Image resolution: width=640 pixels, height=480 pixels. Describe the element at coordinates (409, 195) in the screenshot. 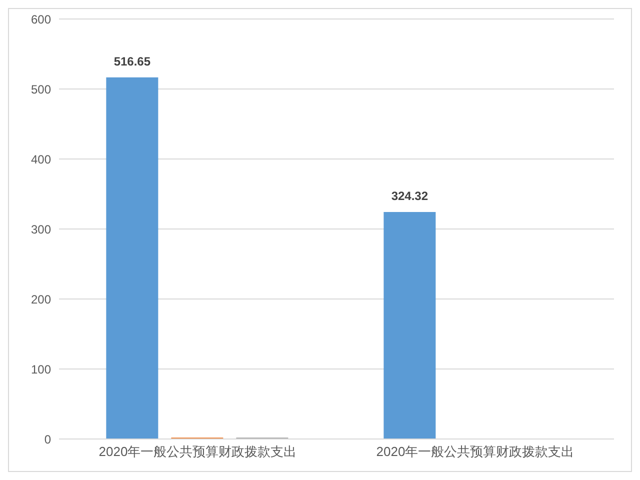

I see `data-label: 324.32` at that location.